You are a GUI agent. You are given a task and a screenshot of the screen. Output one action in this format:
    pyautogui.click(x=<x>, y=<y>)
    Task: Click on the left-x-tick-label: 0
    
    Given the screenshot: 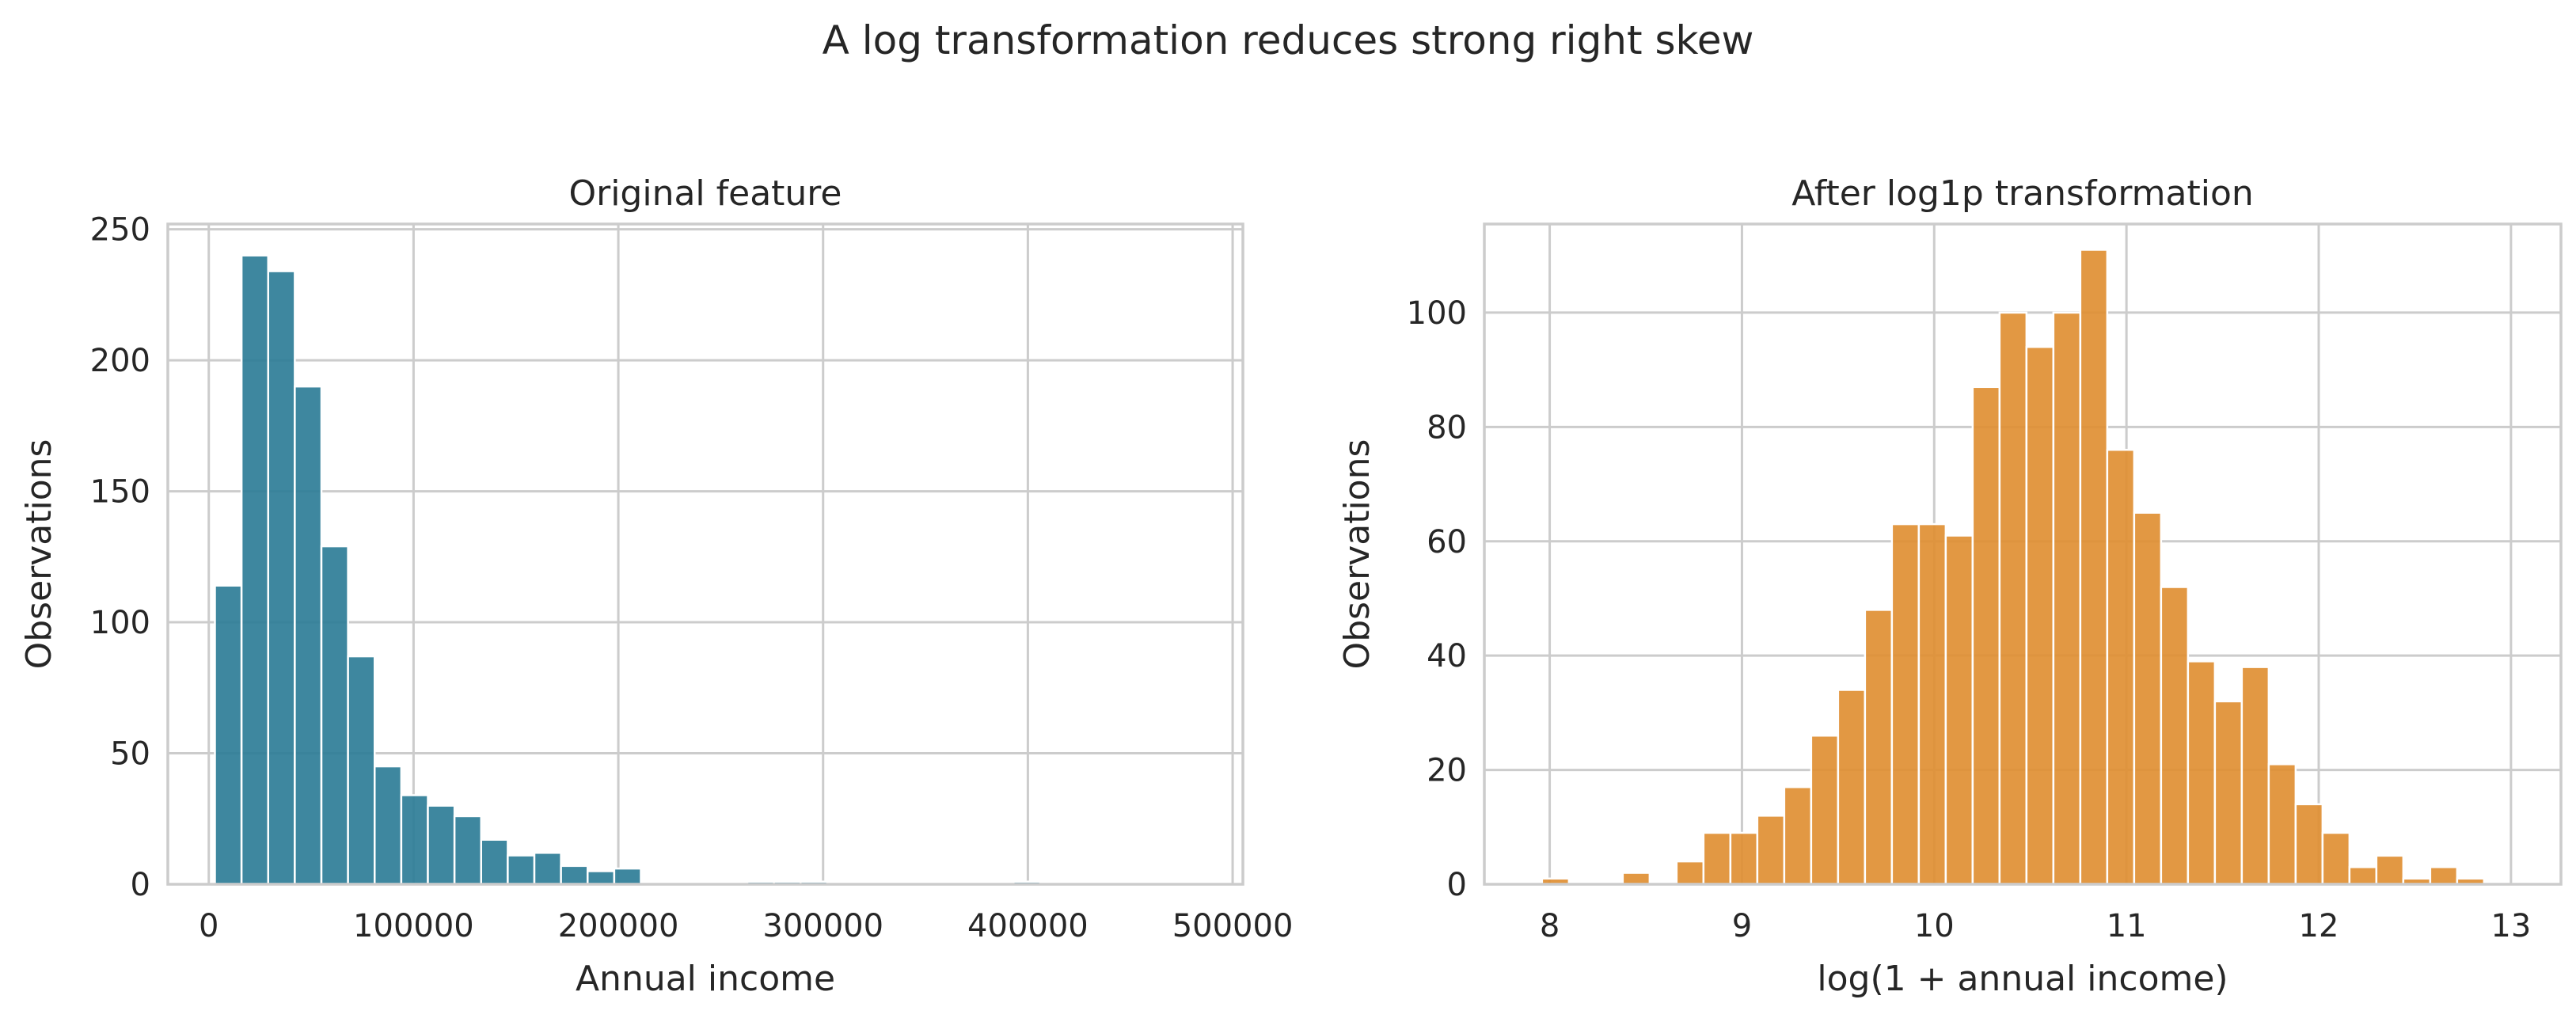 What is the action you would take?
    pyautogui.click(x=208, y=926)
    